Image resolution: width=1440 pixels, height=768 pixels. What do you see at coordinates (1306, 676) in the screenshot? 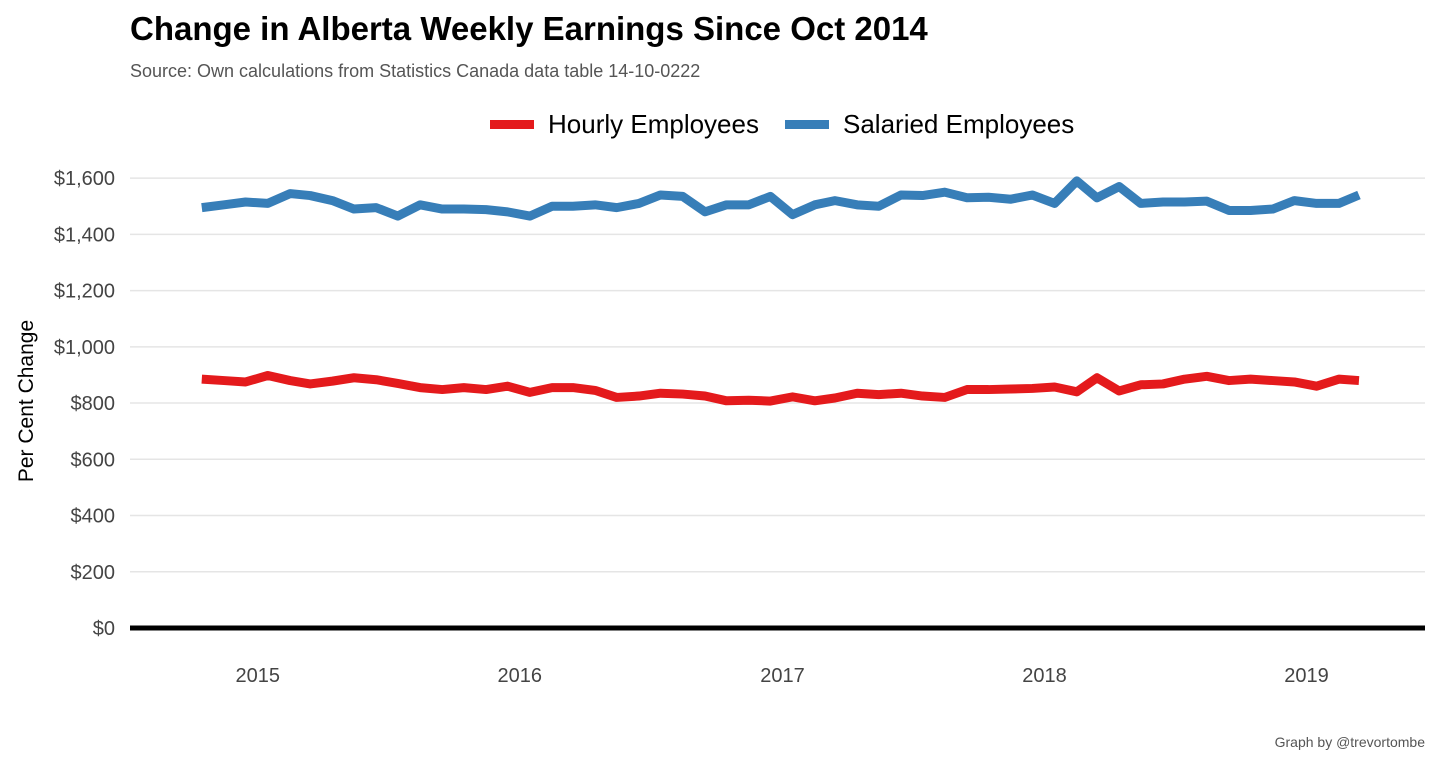
I see `x-tick-label: 2019` at bounding box center [1306, 676].